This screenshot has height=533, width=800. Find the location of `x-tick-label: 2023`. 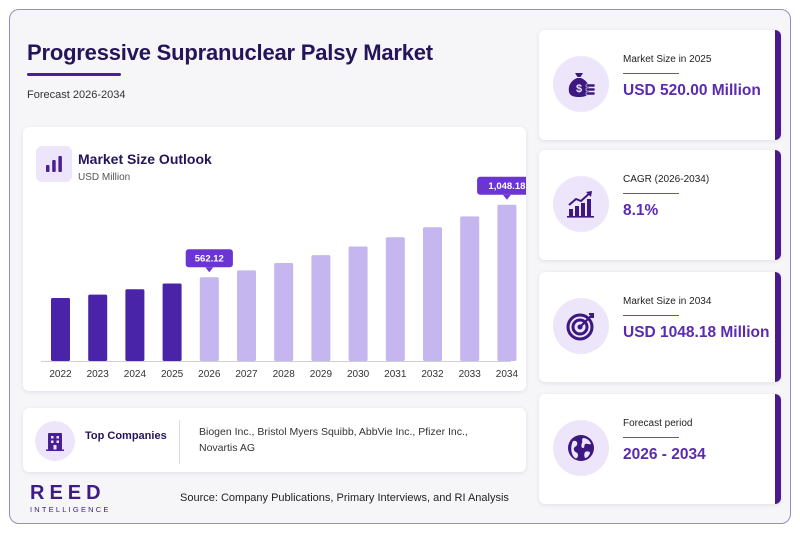

x-tick-label: 2023 is located at coordinates (98, 374).